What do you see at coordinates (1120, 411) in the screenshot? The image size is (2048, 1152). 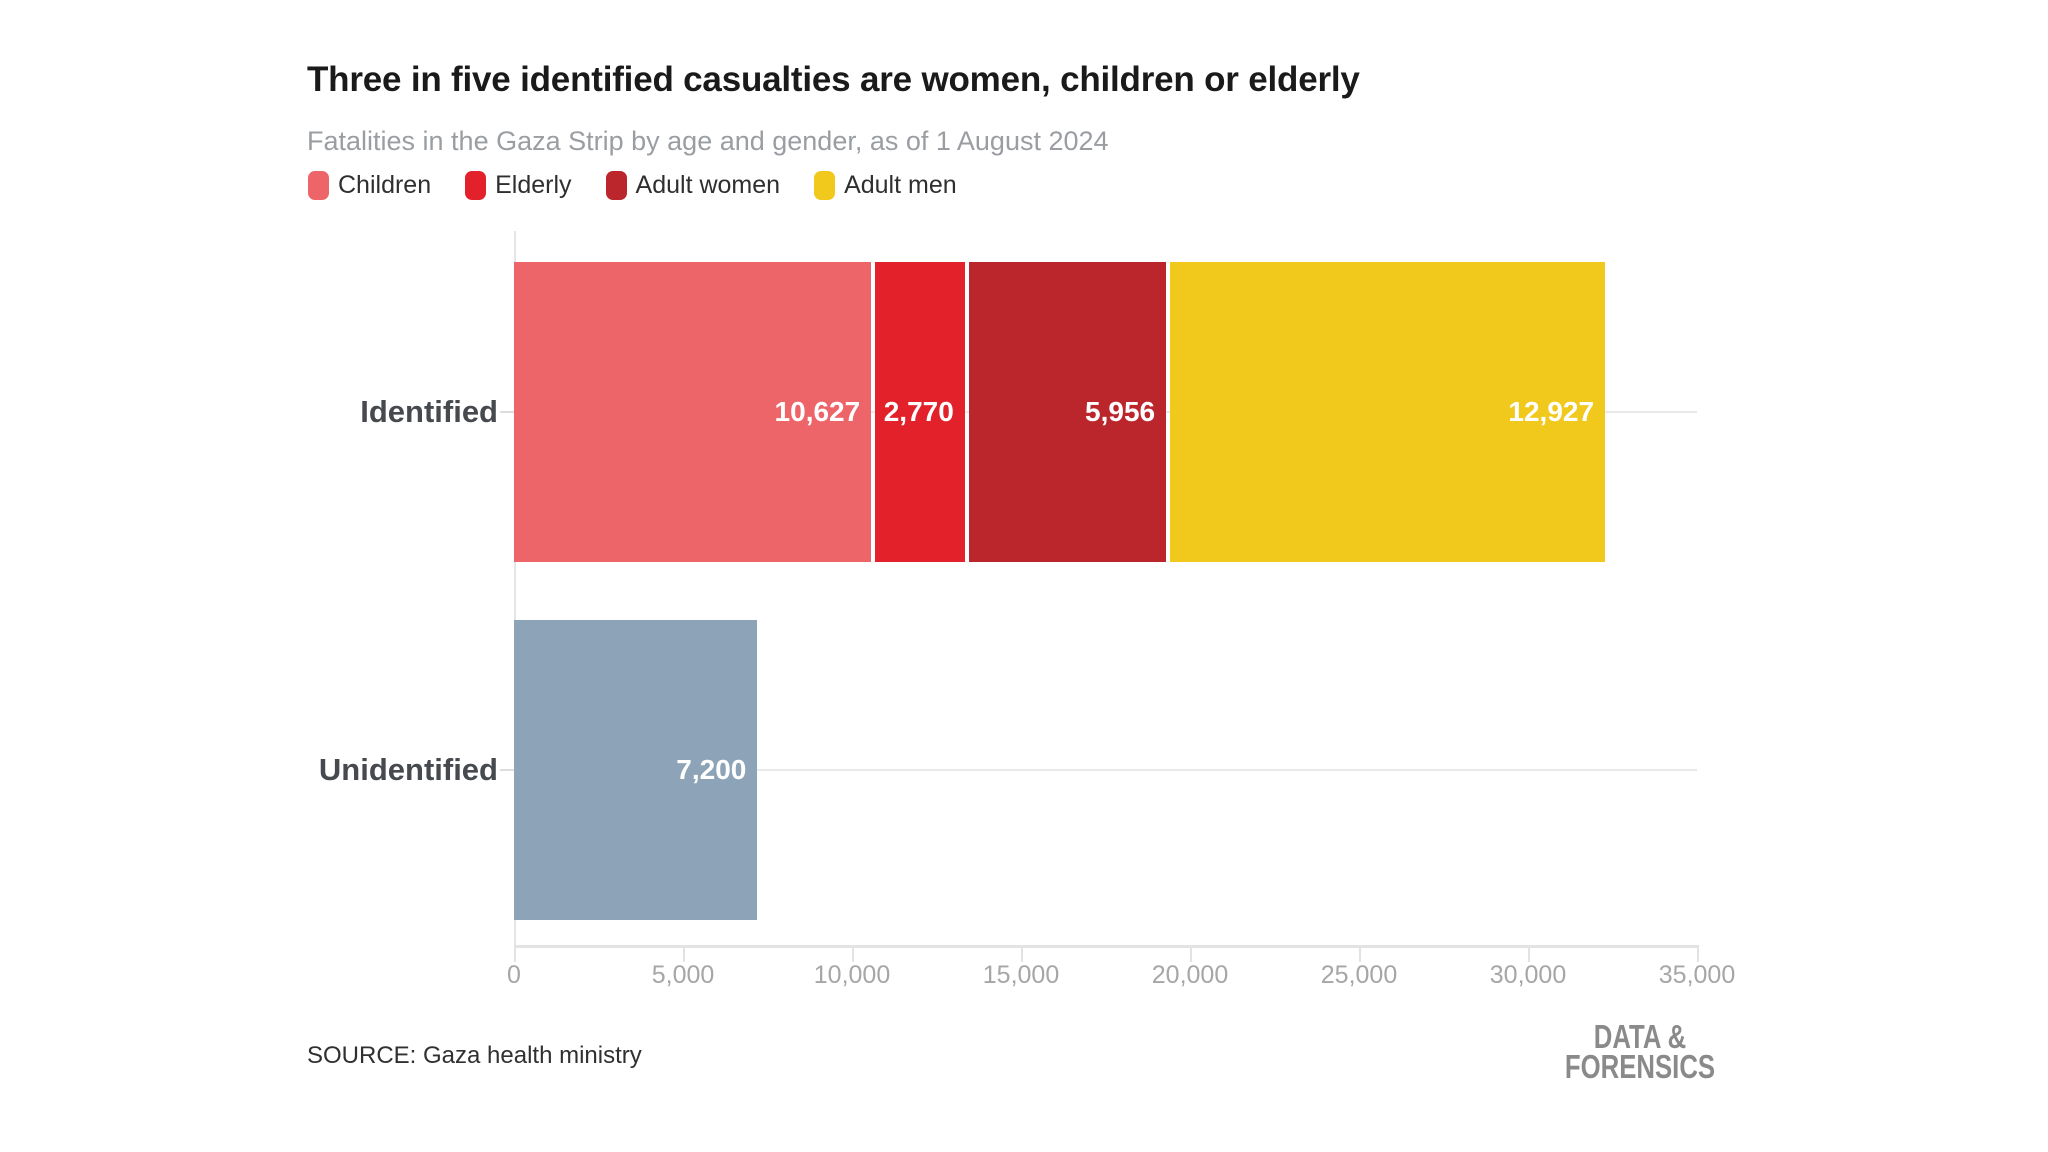 I see `bar-value-label: 5,956` at bounding box center [1120, 411].